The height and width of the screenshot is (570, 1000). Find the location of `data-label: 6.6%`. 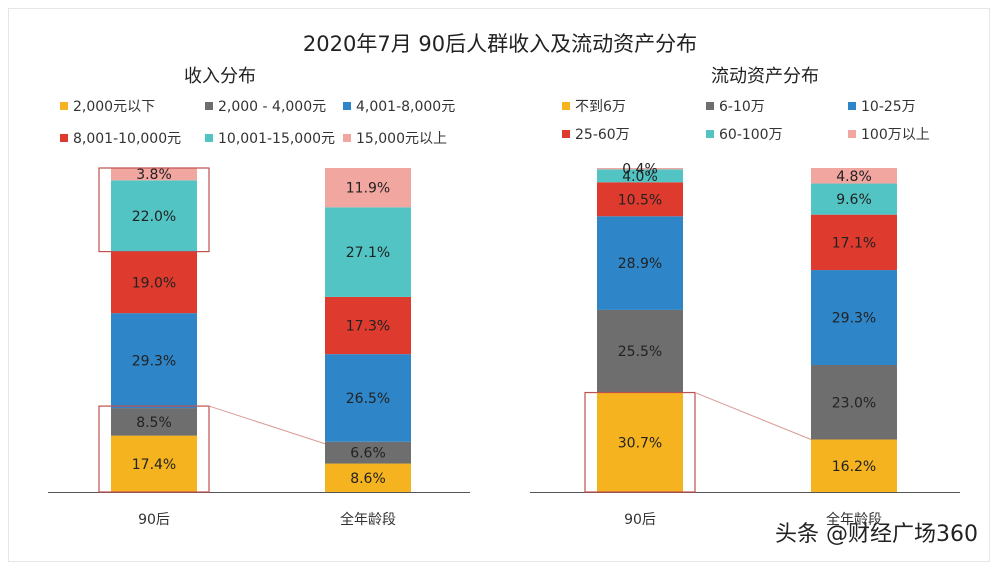

data-label: 6.6% is located at coordinates (368, 454).